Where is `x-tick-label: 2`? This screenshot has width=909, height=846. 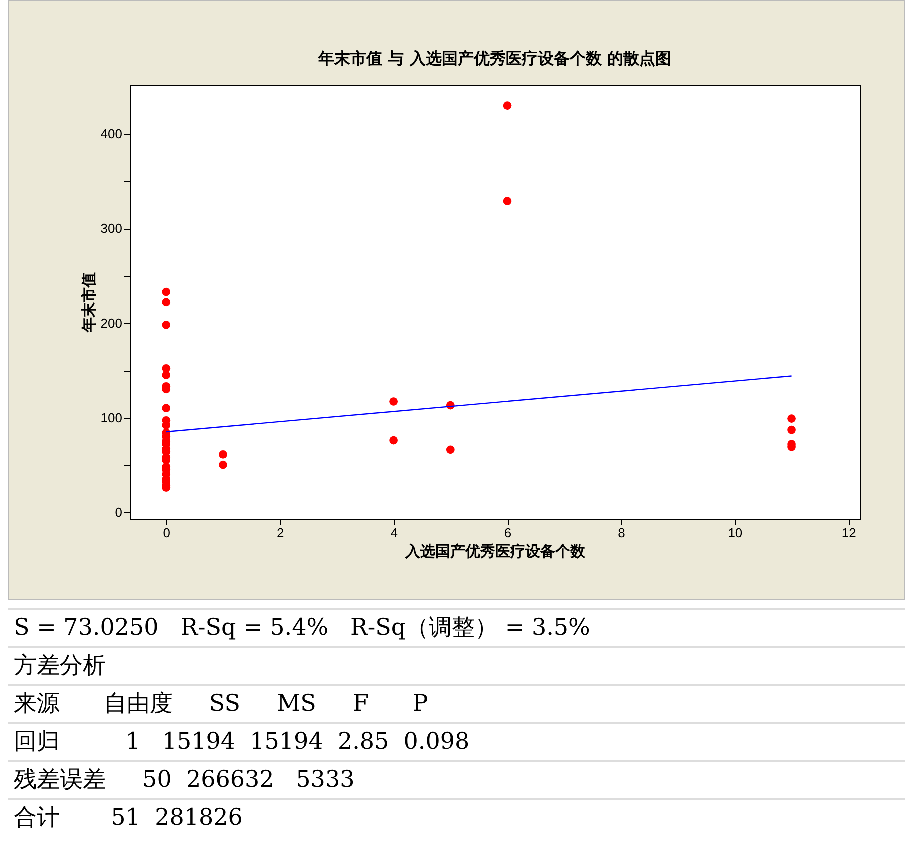 x-tick-label: 2 is located at coordinates (280, 533).